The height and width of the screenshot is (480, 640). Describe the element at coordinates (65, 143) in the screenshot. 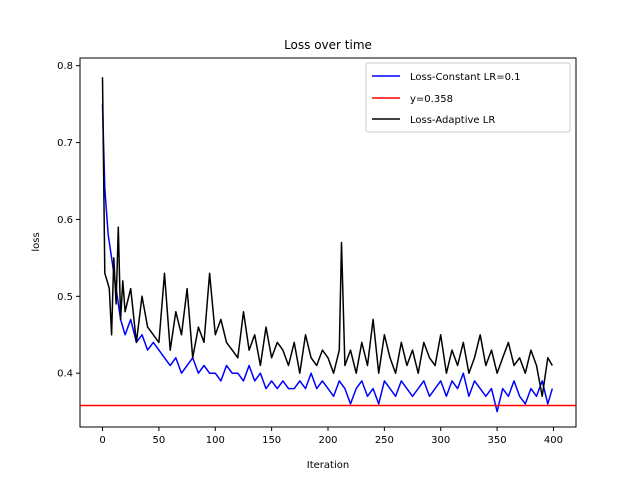

I see `y-tick-label: 0.7` at that location.